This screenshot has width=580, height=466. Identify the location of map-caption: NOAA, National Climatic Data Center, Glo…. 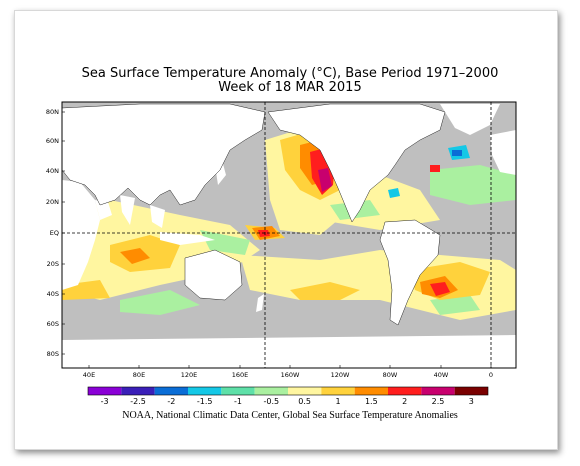
(290, 415).